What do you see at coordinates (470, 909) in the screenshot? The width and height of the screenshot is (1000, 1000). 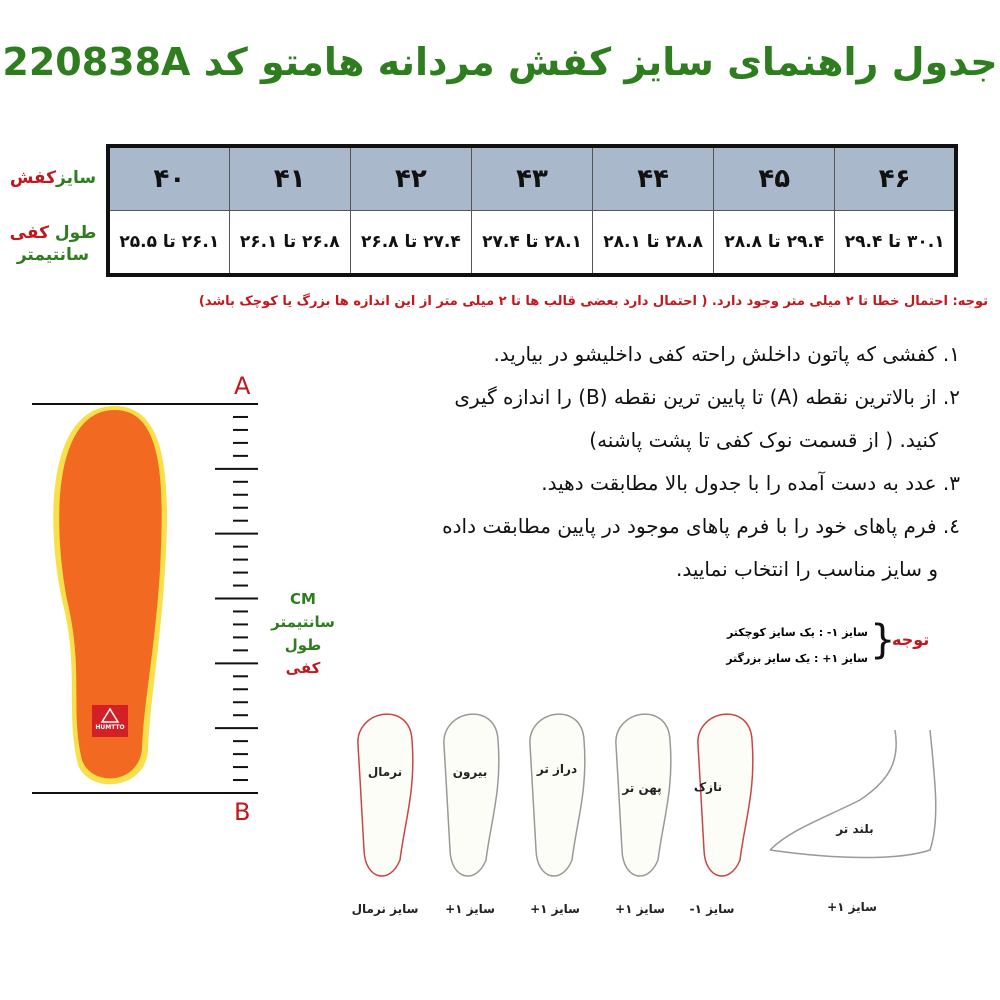 I see `foot-size-out: سایز ۱+` at bounding box center [470, 909].